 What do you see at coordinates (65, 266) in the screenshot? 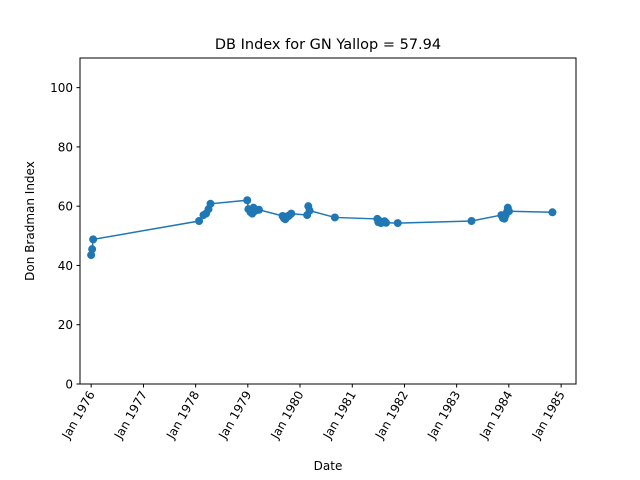
I see `y-tick-label: 40` at bounding box center [65, 266].